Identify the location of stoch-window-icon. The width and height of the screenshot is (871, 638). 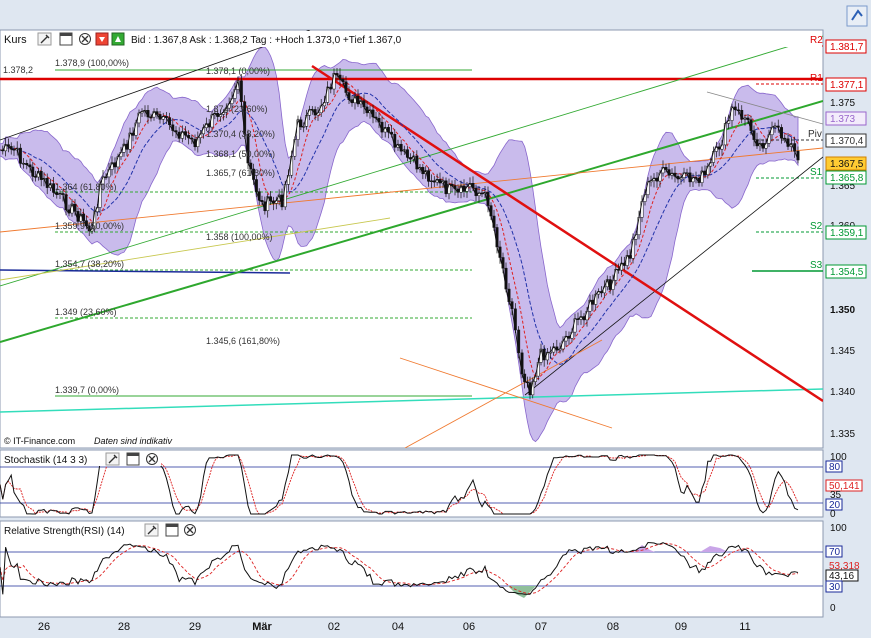
(133, 459).